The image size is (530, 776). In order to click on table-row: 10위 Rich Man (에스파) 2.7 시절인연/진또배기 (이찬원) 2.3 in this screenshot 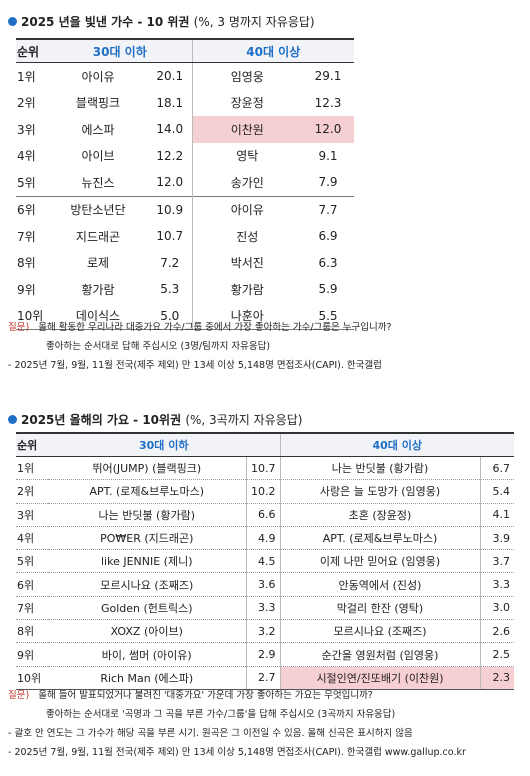, I will do `click(265, 678)`.